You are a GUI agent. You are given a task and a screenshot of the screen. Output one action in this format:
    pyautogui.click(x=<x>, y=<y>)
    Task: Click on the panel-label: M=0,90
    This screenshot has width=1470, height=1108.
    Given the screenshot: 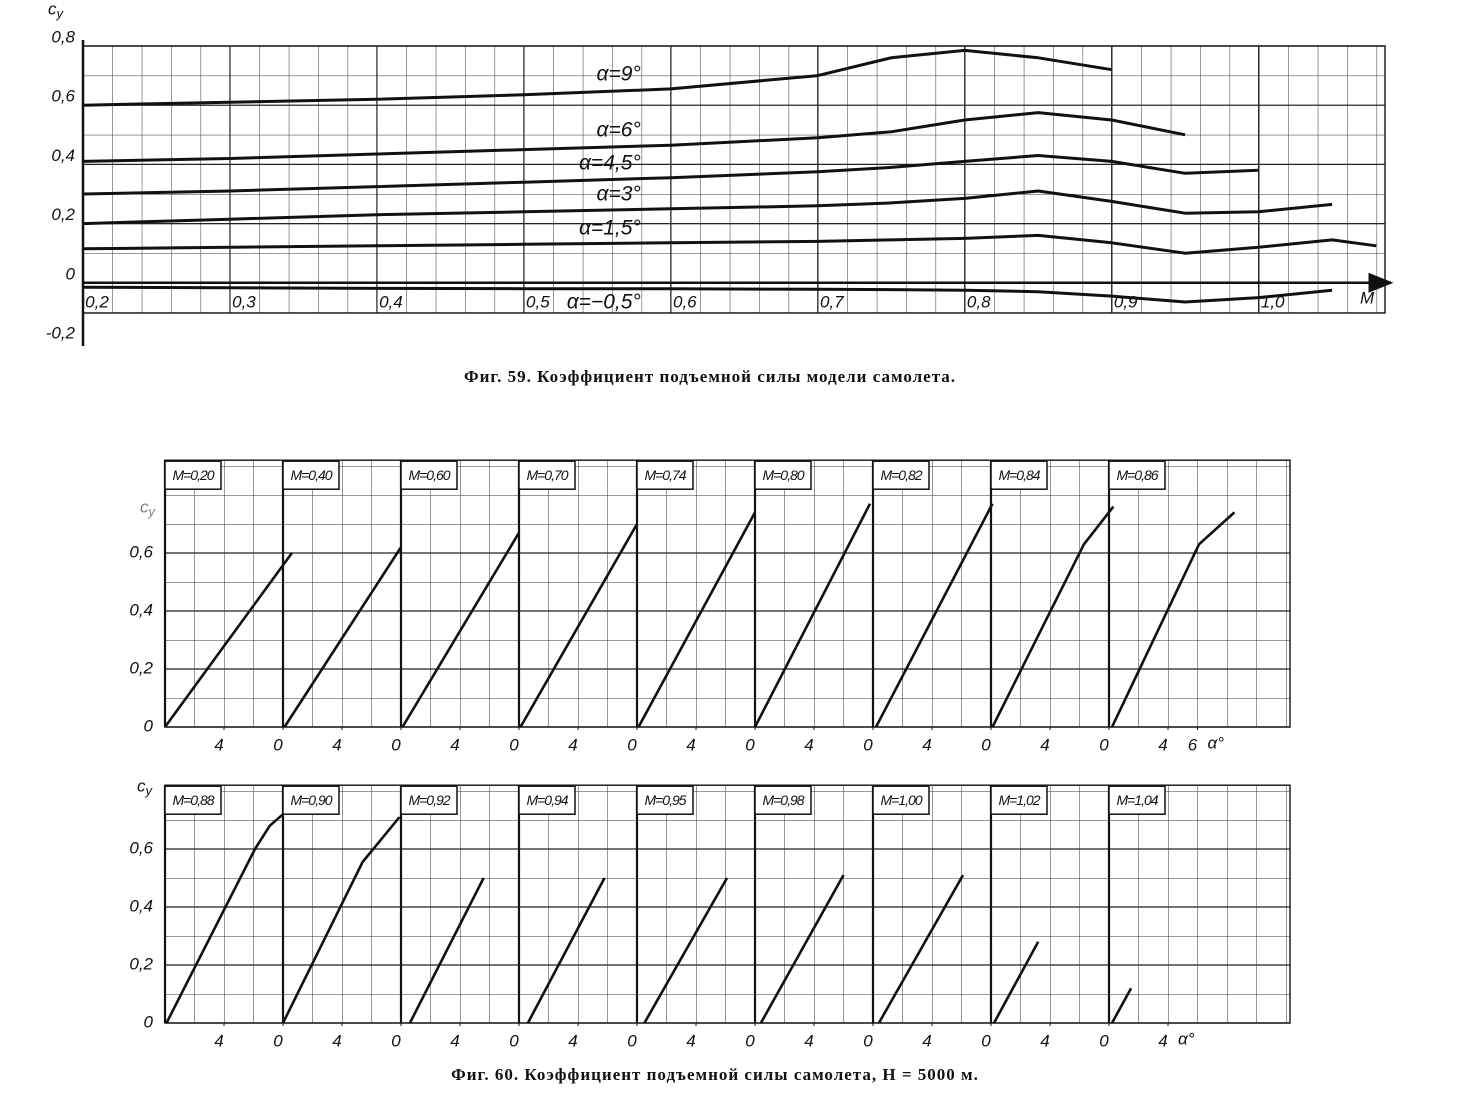 What is the action you would take?
    pyautogui.click(x=311, y=800)
    